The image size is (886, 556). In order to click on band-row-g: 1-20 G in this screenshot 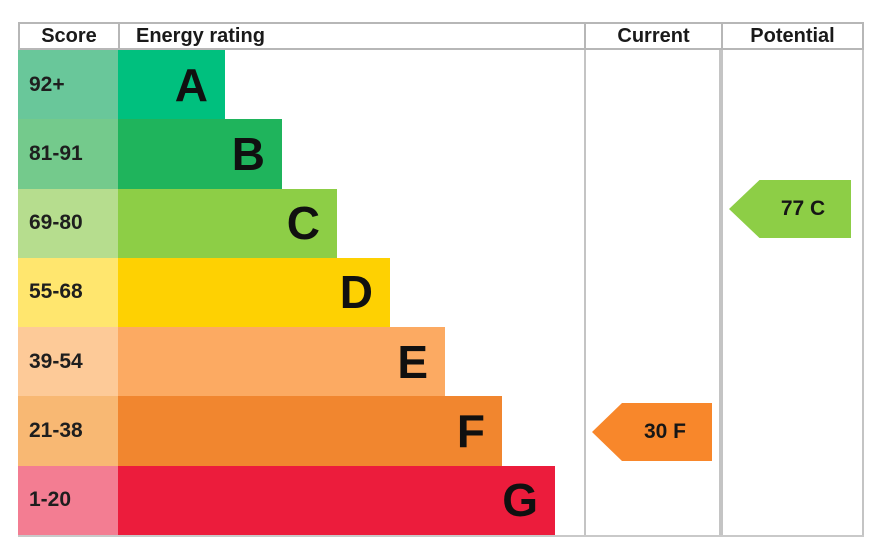, I will do `click(441, 500)`.